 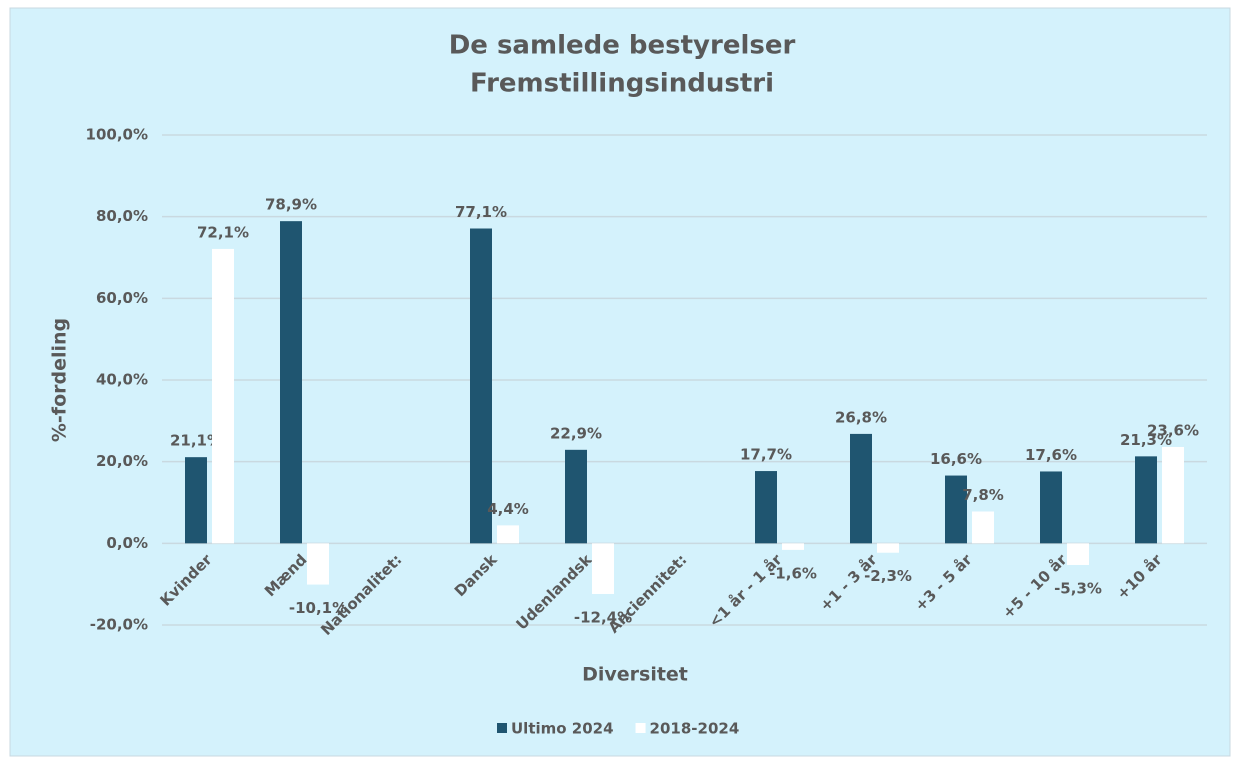 I want to click on data-label: 21,1%, so click(x=196, y=441).